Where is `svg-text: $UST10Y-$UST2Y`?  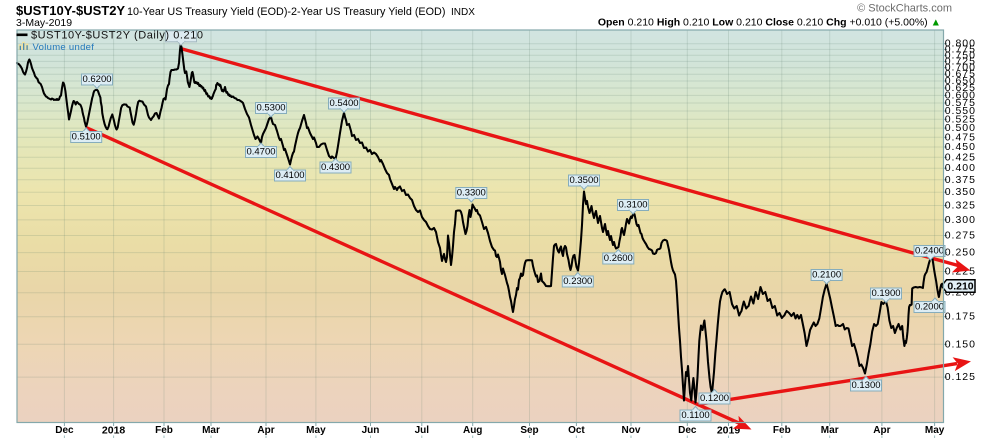 svg-text: $UST10Y-$UST2Y is located at coordinates (70, 10).